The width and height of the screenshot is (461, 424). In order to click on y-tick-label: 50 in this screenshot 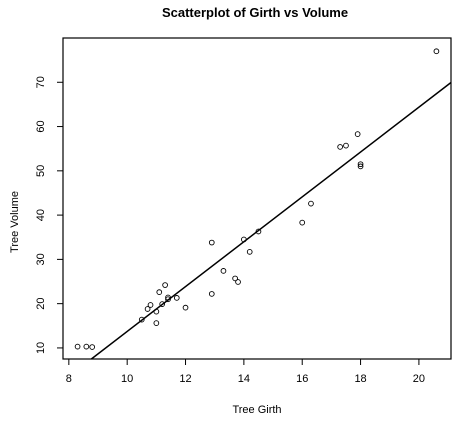, I will do `click(41, 171)`.